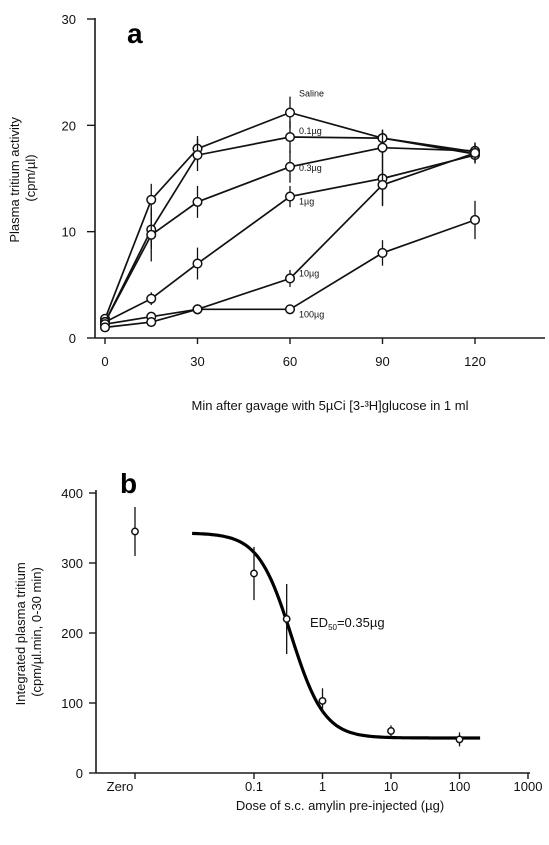  I want to click on series-label-100ug: 100µg, so click(311, 314).